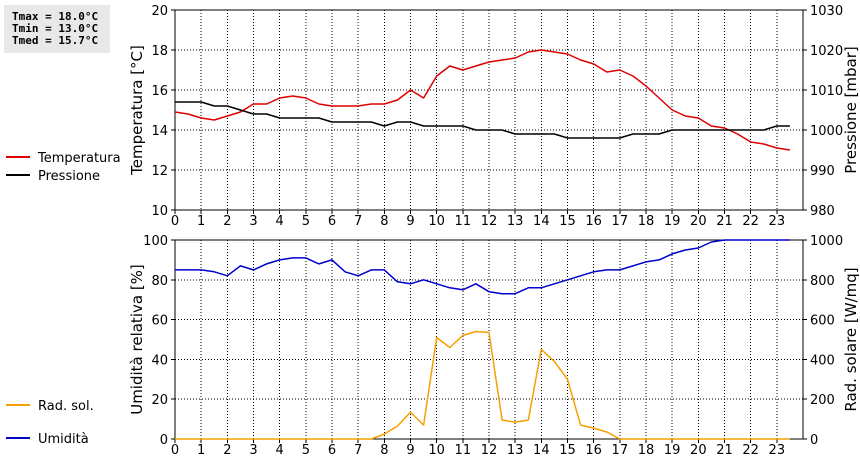  I want to click on y-tick-label: 12, so click(159, 171).